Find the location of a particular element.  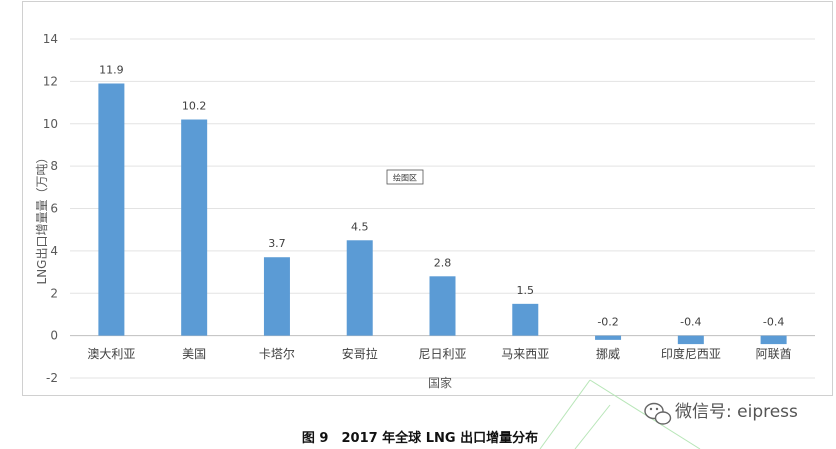

data-label: 11.9 is located at coordinates (111, 69).